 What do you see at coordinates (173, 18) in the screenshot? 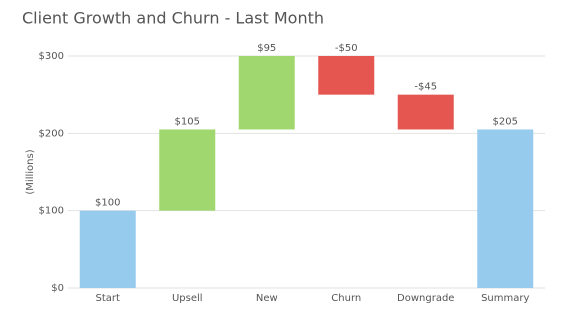
I see `chart-title: Client Growth and Churn - Last Month` at bounding box center [173, 18].